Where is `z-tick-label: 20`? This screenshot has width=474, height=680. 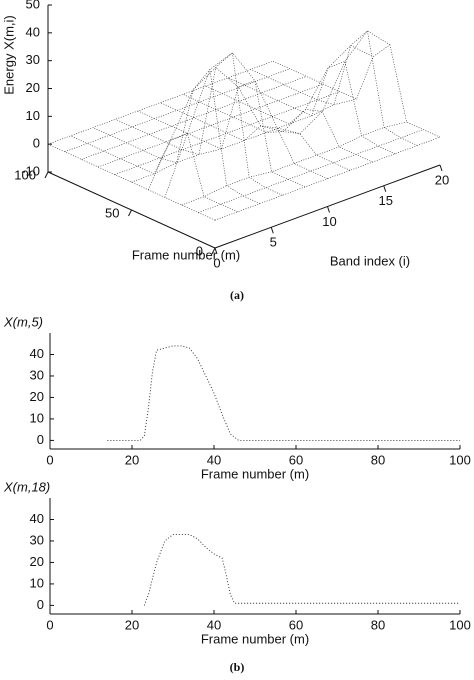
z-tick-label: 20 is located at coordinates (33, 87).